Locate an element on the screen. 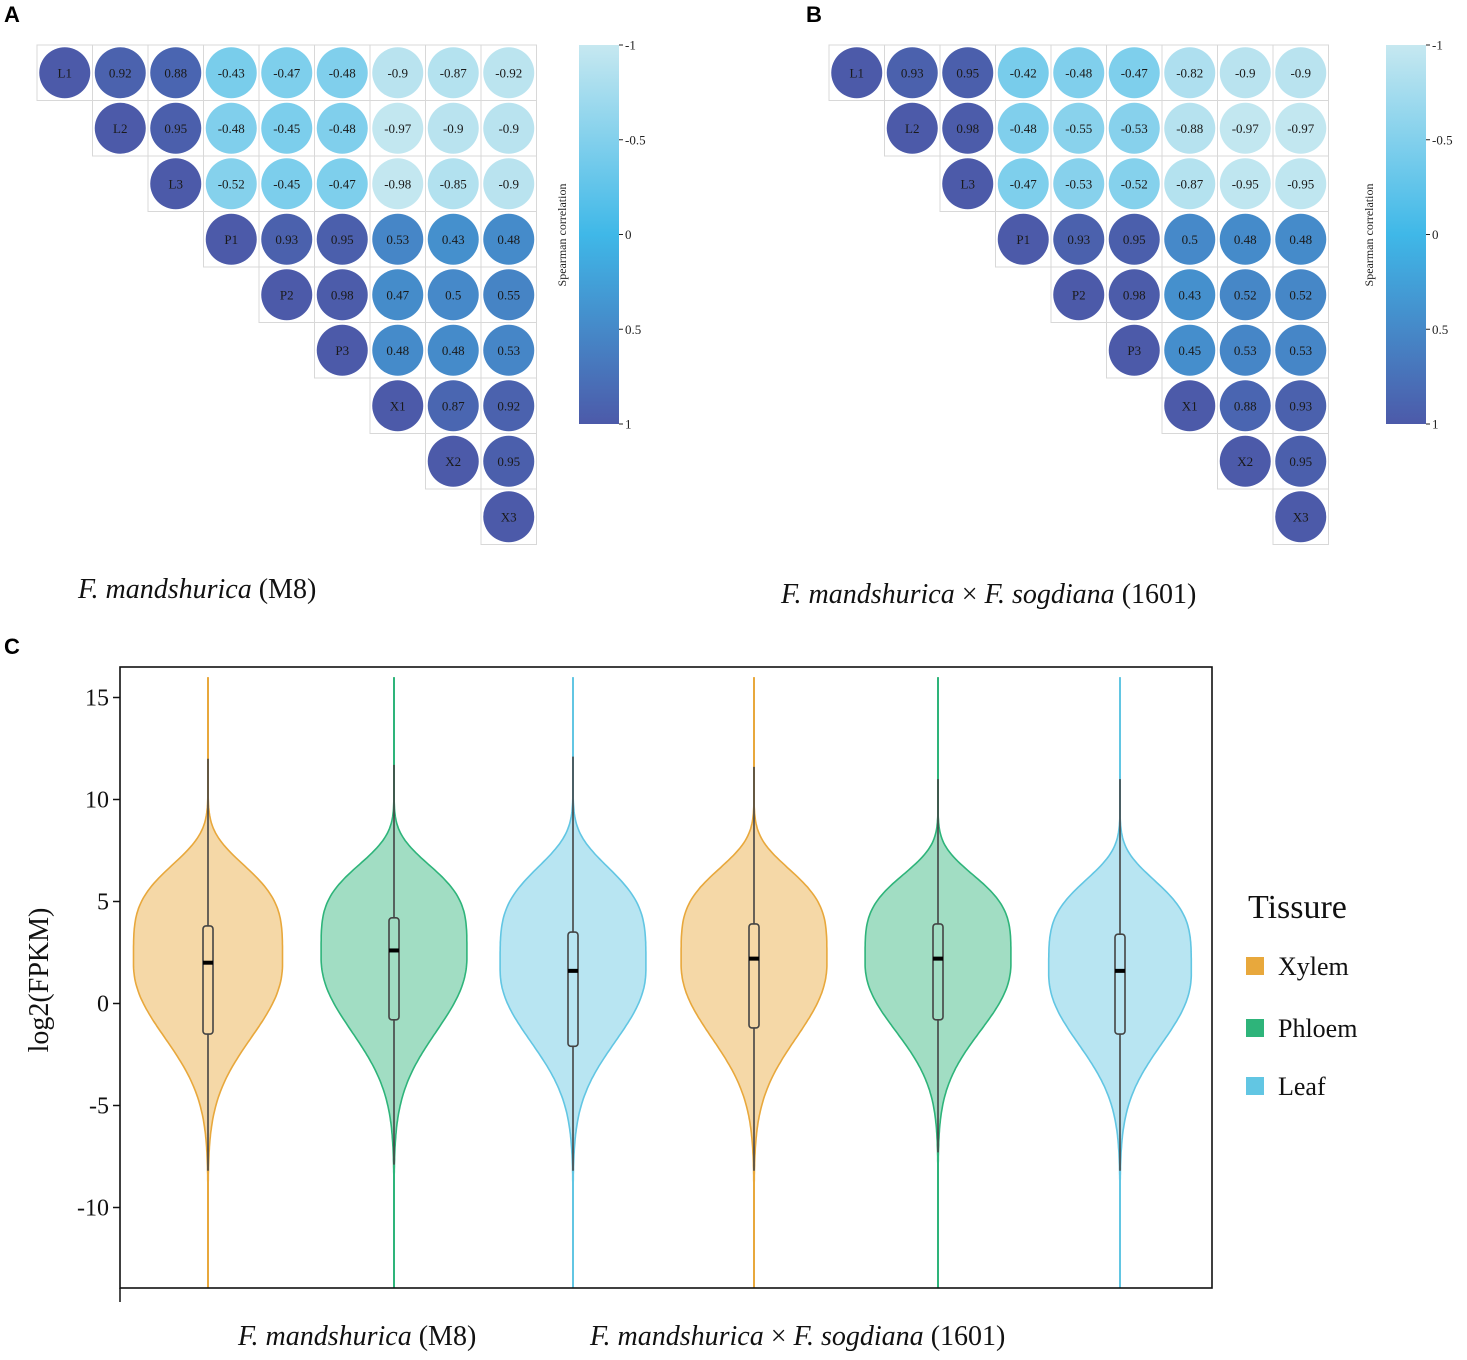  a-circle-L3-X2 is located at coordinates (453, 184).